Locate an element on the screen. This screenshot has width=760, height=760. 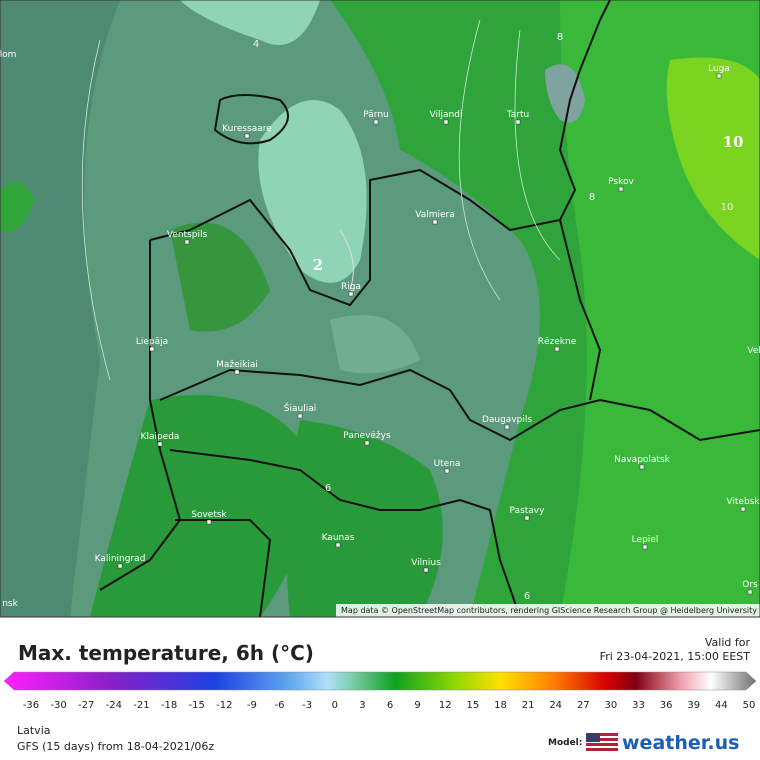
city-label: Pärnu is located at coordinates (376, 115).